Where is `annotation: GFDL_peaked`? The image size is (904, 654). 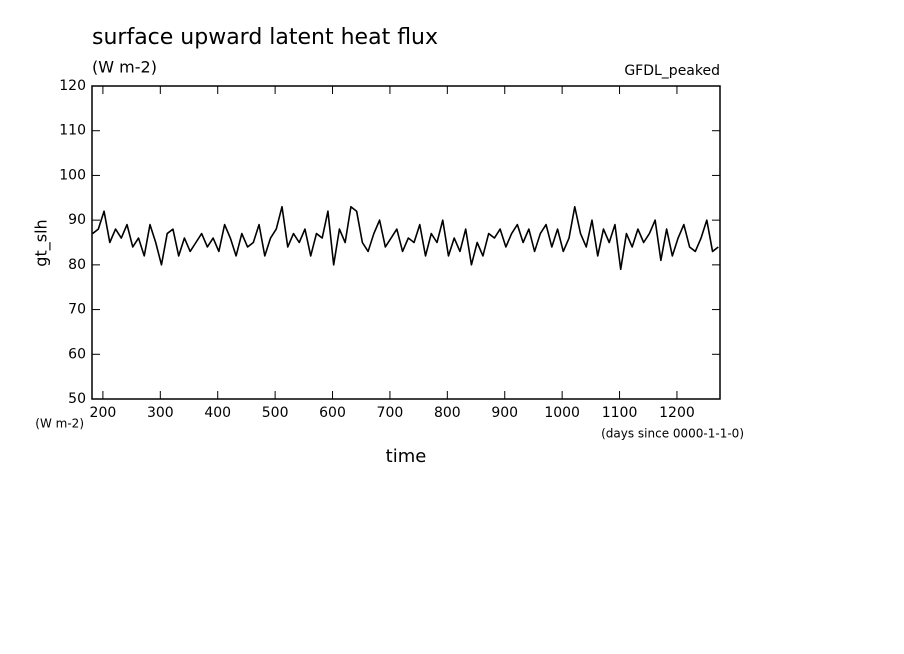 annotation: GFDL_peaked is located at coordinates (672, 71).